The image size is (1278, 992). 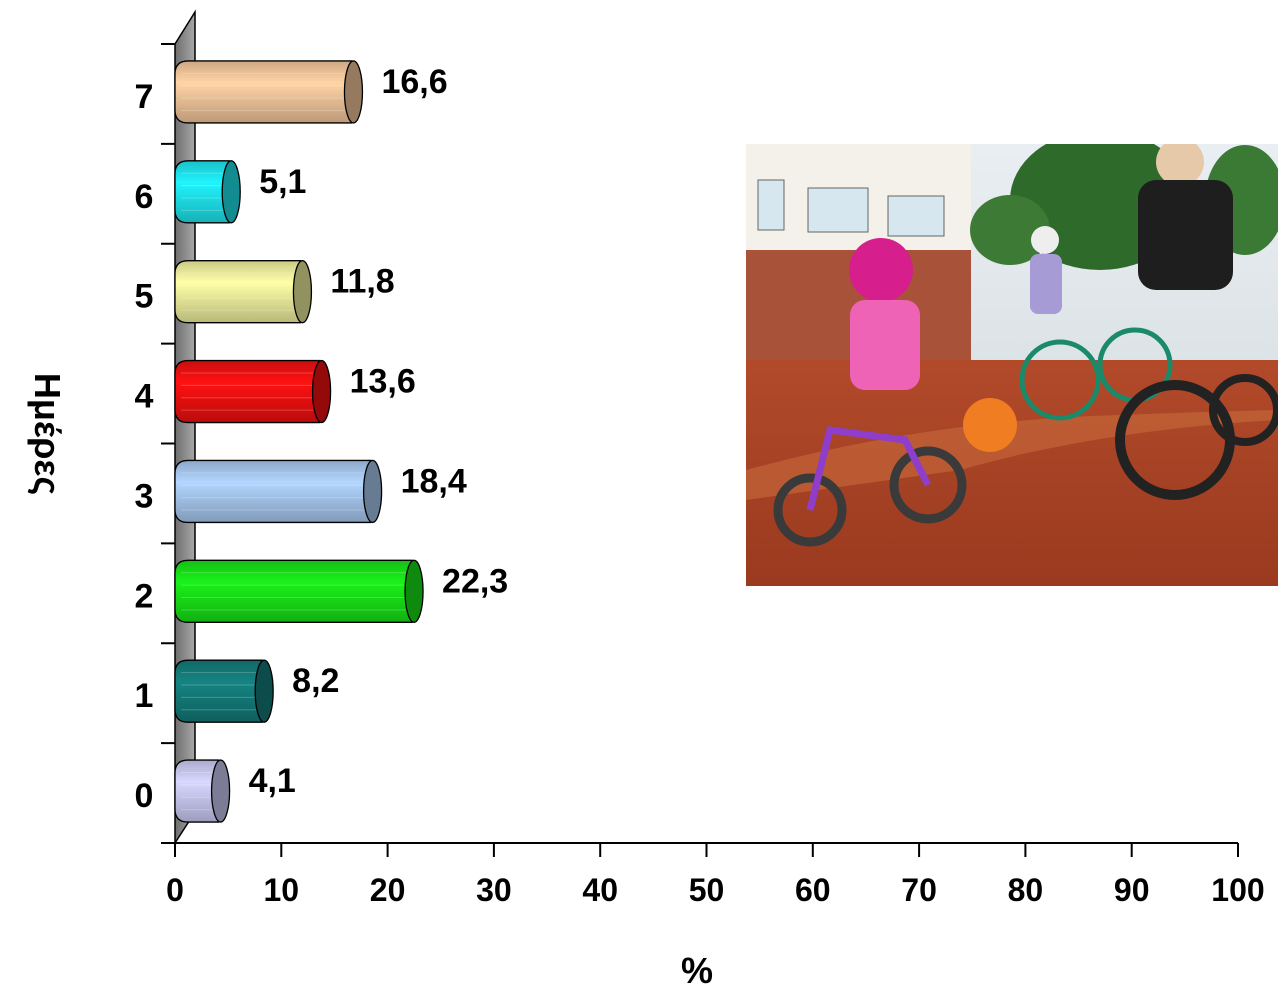 I want to click on category-label: 1, so click(x=144, y=696).